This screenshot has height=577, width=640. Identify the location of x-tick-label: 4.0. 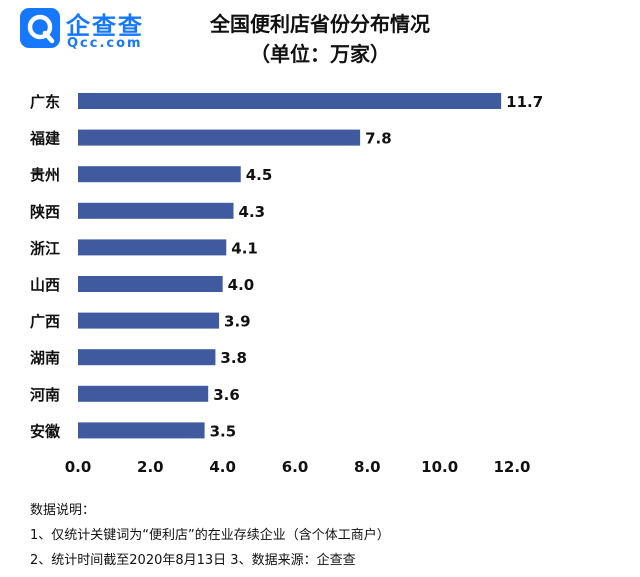
(222, 467).